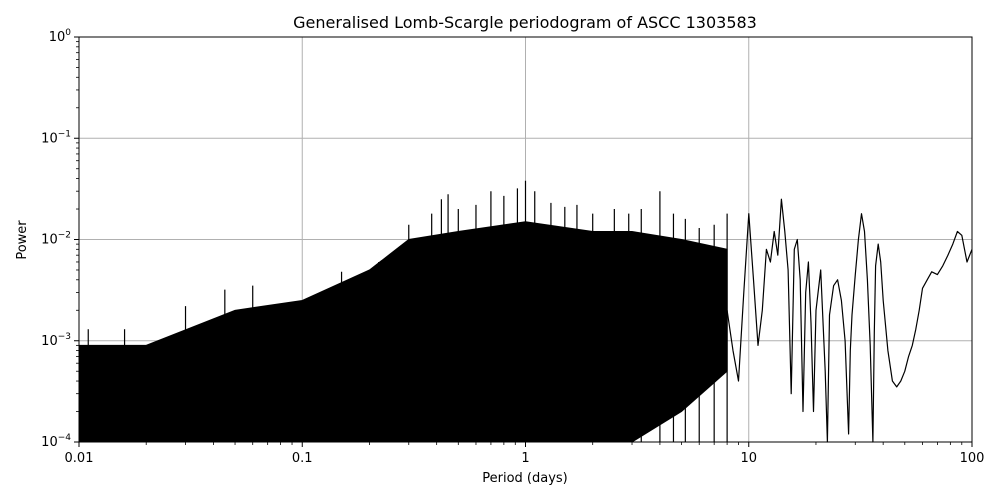 This screenshot has width=1000, height=500. I want to click on y-tick-label: 10⁻², so click(56, 239).